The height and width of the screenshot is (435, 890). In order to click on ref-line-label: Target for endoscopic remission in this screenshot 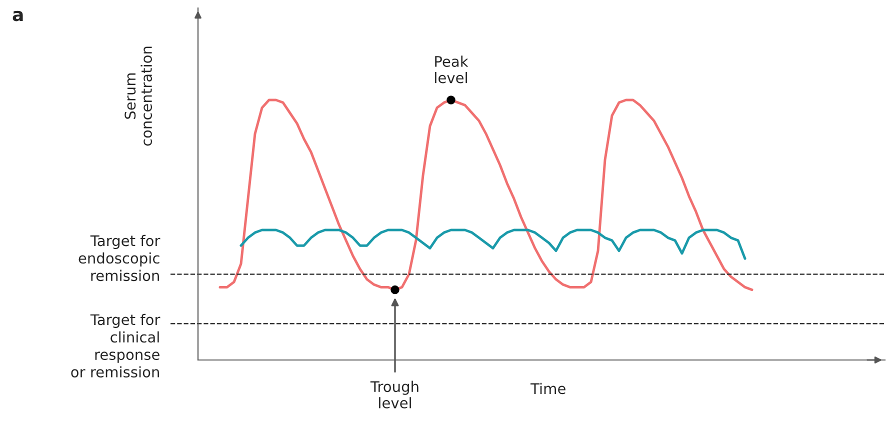, I will do `click(119, 258)`.